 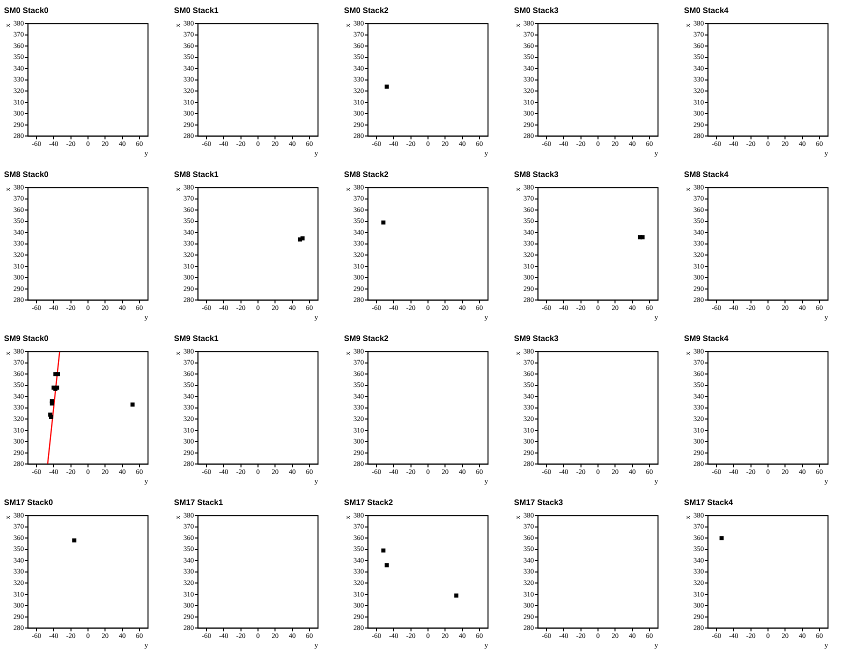 What do you see at coordinates (27, 339) in the screenshot?
I see `chart-title: SM9 Stack0` at bounding box center [27, 339].